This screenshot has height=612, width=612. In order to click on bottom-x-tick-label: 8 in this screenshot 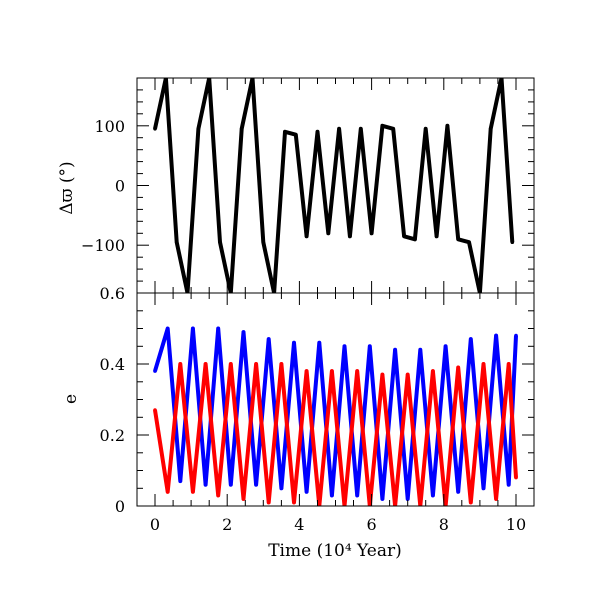, I will do `click(444, 524)`.